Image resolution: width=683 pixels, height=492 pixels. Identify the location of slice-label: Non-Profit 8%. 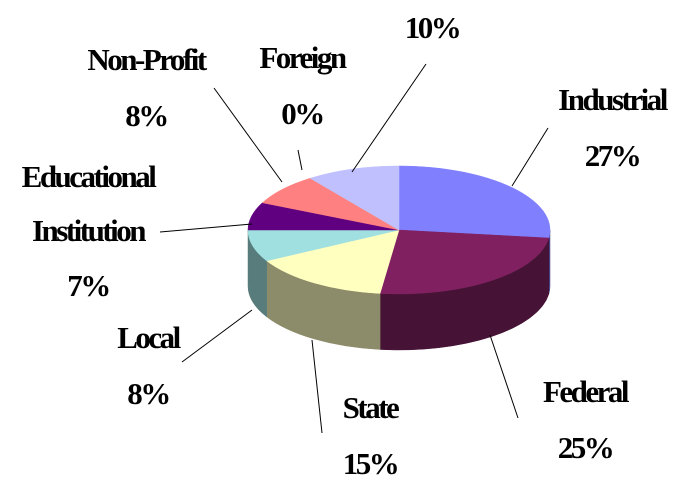
(147, 88).